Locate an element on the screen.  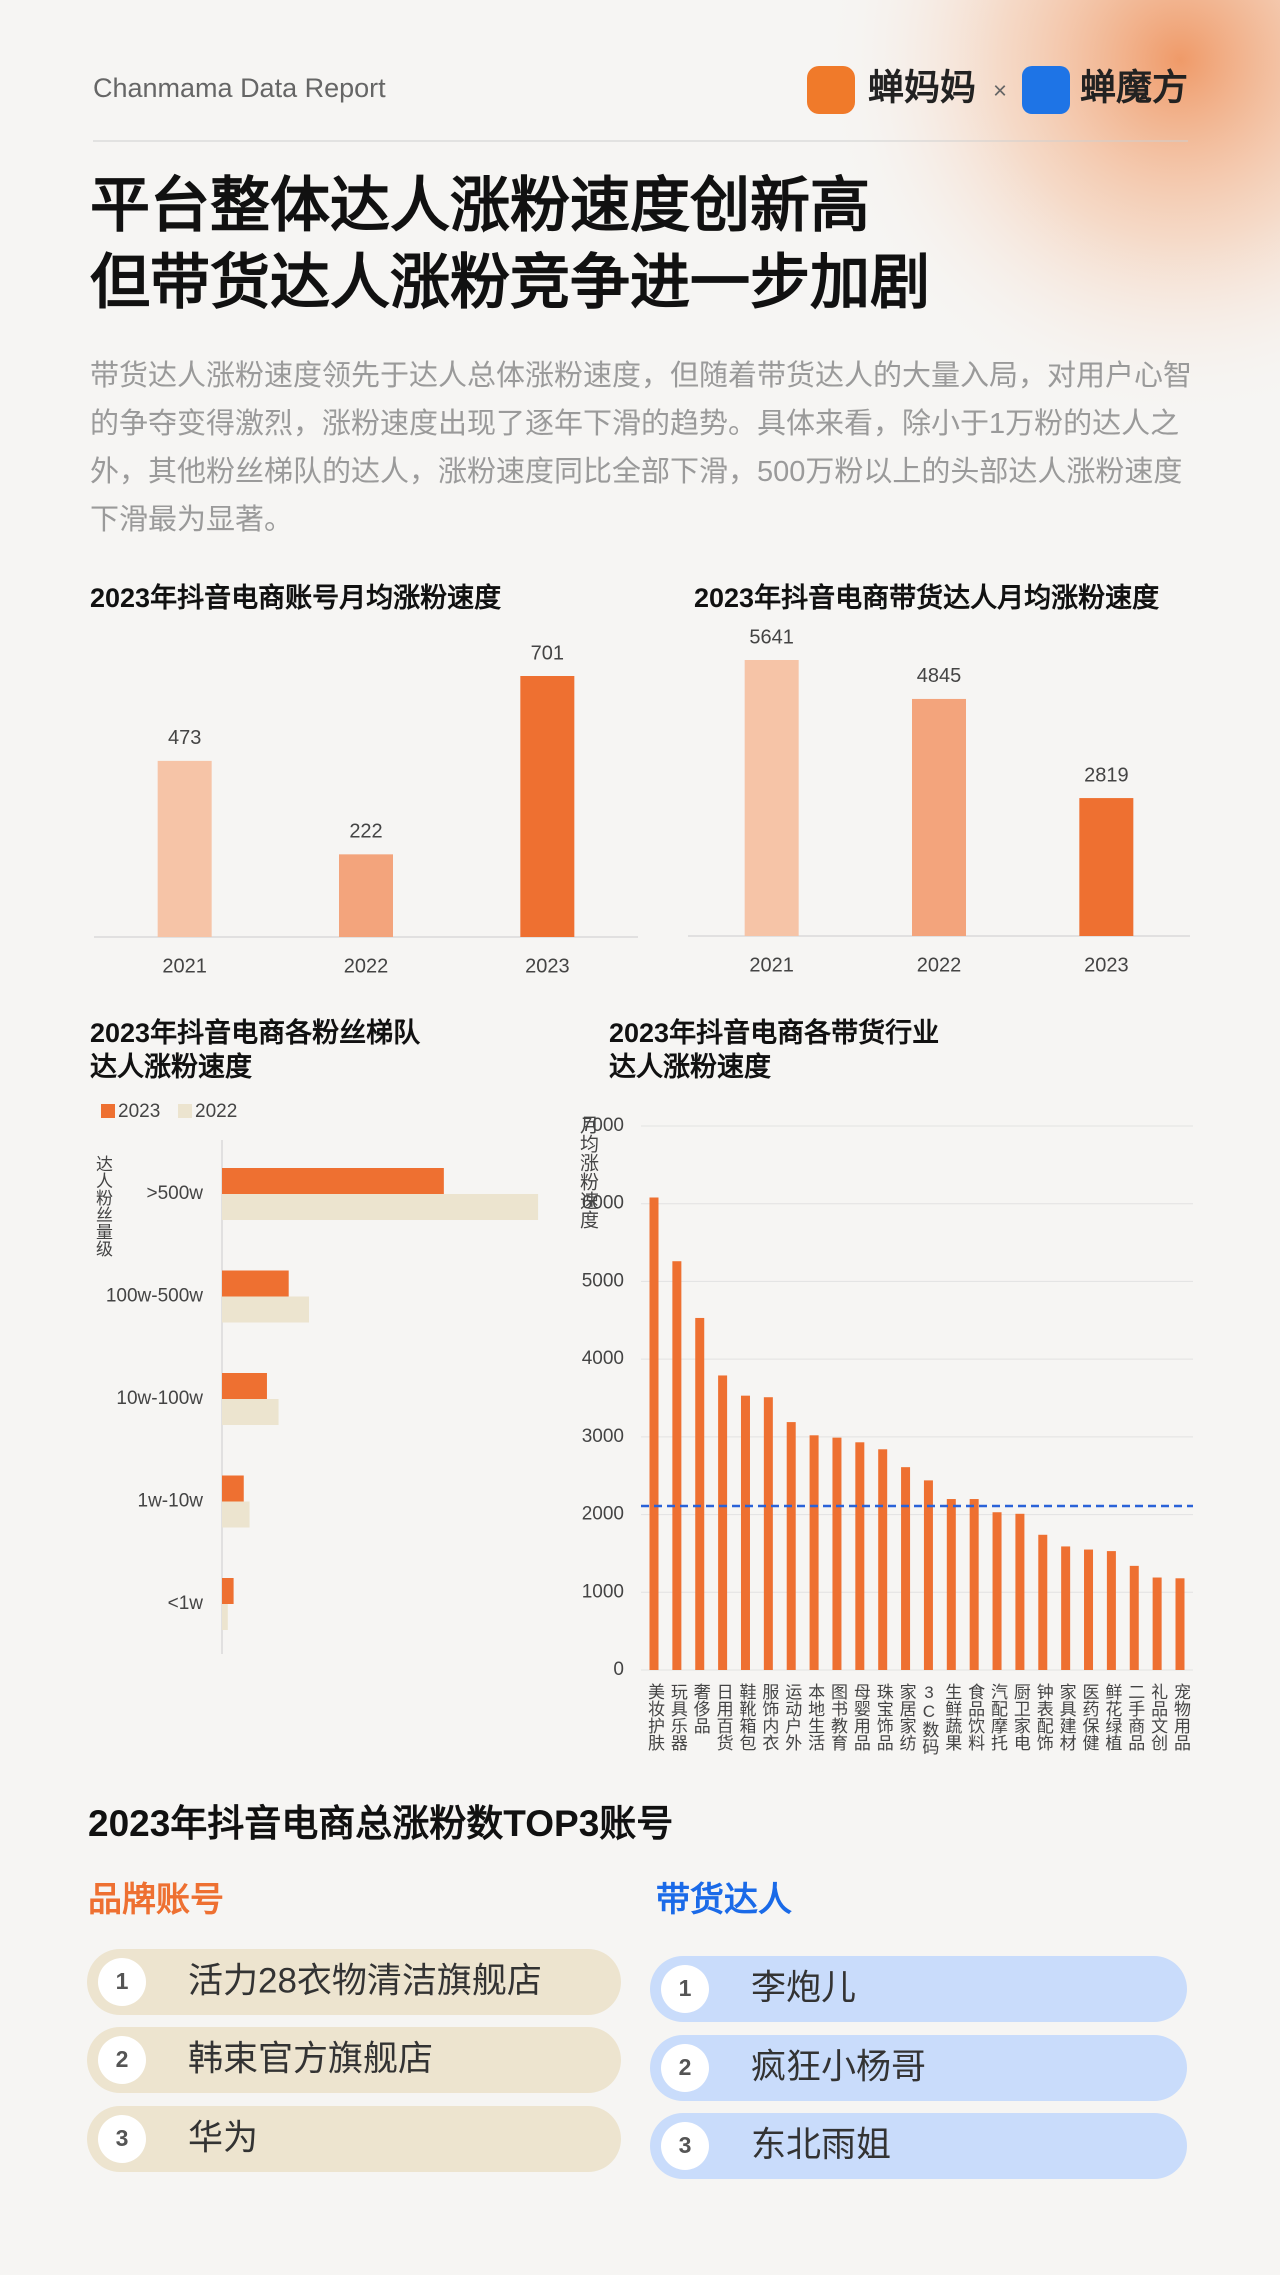
x-tick-label: 生鲜蔬果 is located at coordinates (952, 1717).